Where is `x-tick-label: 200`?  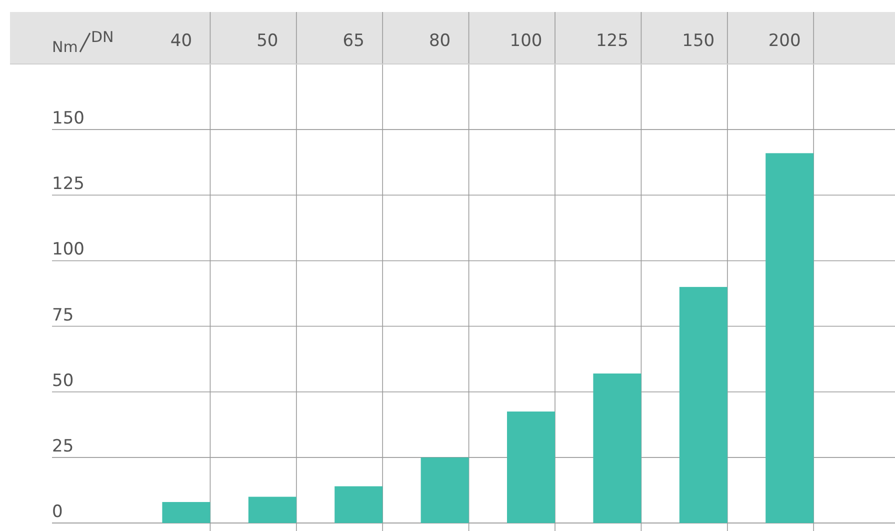
x-tick-label: 200 is located at coordinates (784, 41).